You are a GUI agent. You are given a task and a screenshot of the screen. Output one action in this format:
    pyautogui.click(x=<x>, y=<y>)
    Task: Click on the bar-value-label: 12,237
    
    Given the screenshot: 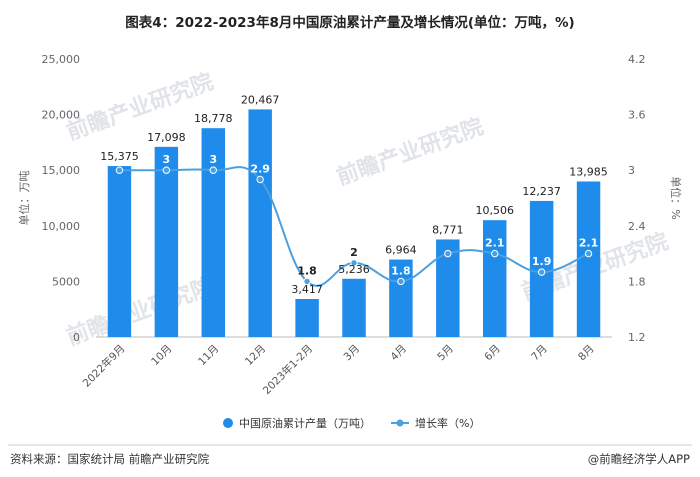 What is the action you would take?
    pyautogui.click(x=541, y=191)
    